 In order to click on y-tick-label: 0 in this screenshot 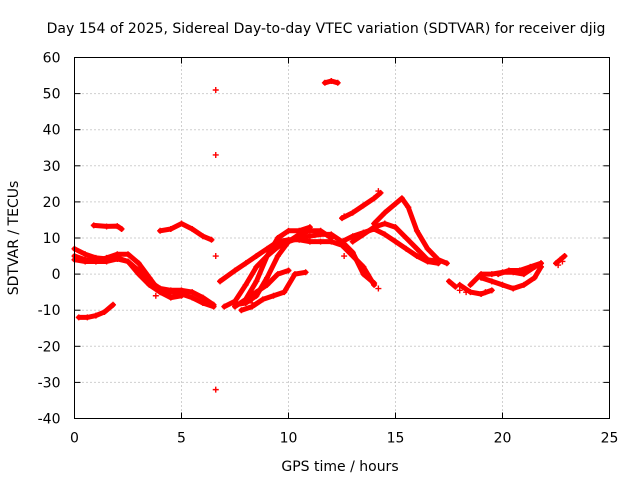, I will do `click(56, 275)`.